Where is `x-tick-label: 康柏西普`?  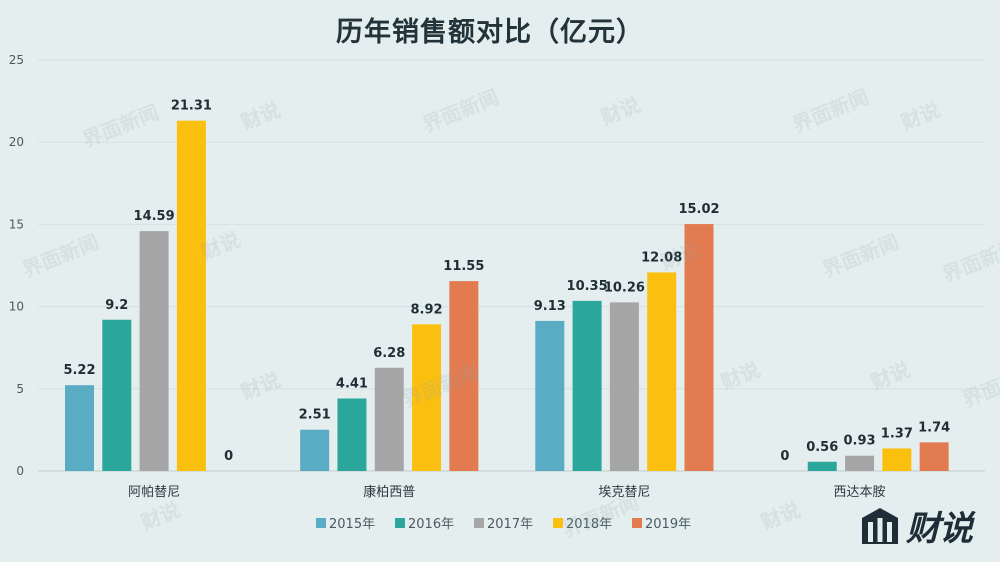
x-tick-label: 康柏西普 is located at coordinates (389, 492).